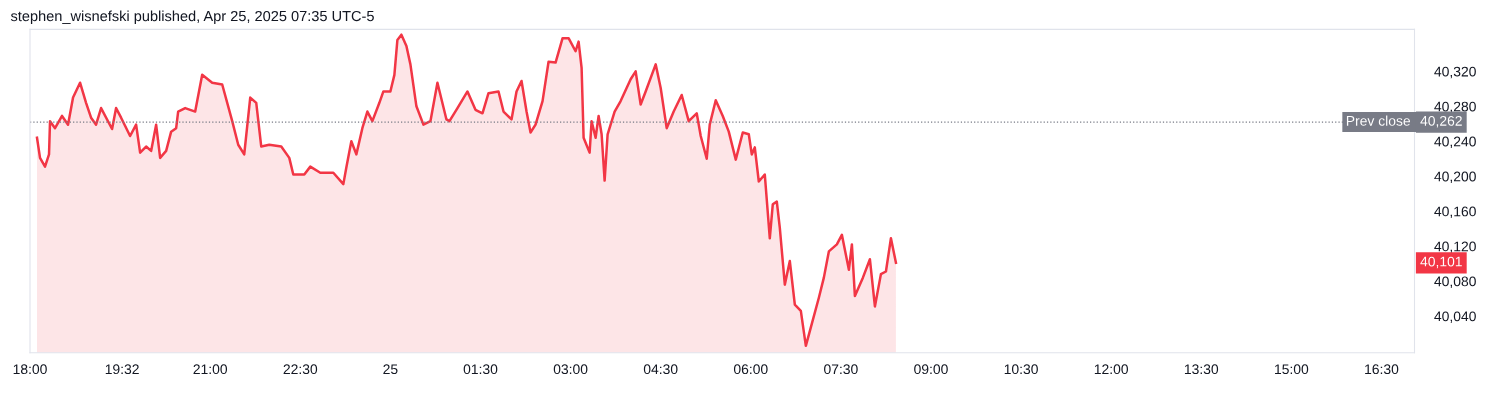 The image size is (1500, 420). Describe the element at coordinates (1441, 121) in the screenshot. I see `annotation: 40,262` at that location.